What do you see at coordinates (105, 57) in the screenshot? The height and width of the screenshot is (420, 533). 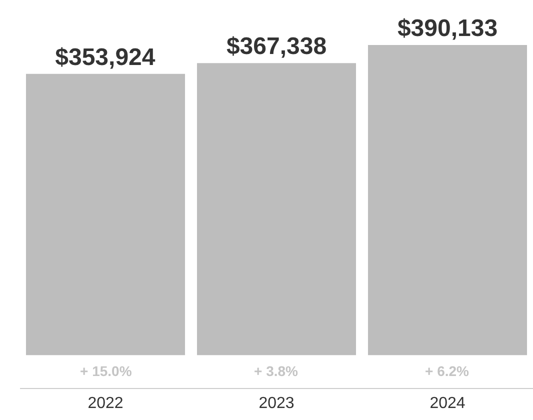 I see `data-label: $353,924` at bounding box center [105, 57].